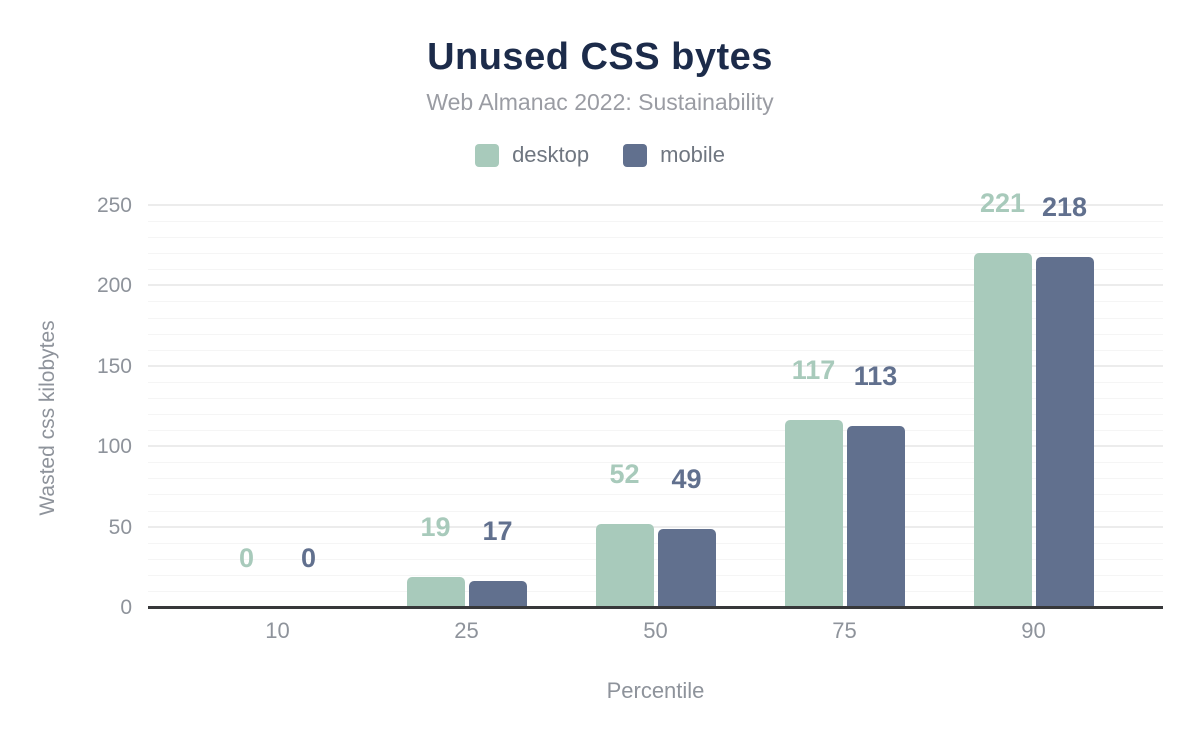  I want to click on y-tick-250: 250, so click(114, 205).